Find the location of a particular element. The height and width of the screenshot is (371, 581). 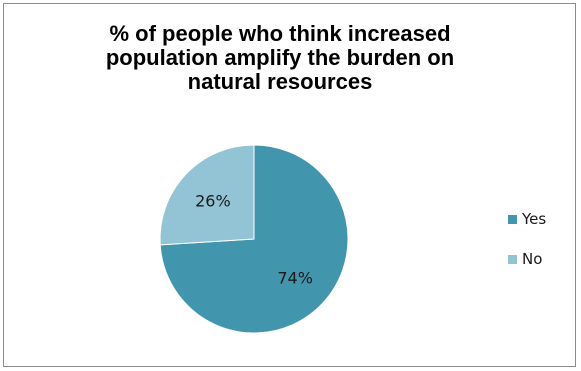

chart-title-line-2: population amplify the burden on is located at coordinates (280, 57).